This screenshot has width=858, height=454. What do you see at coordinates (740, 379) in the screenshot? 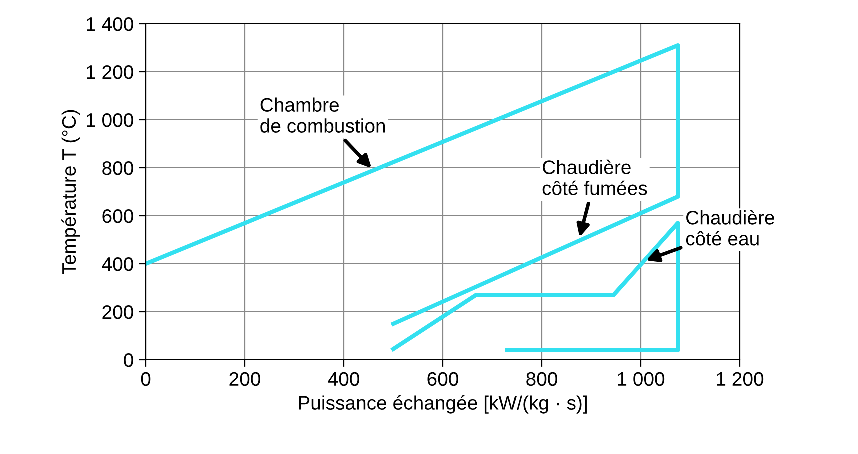
I see `x-tick-label: 1 200` at bounding box center [740, 379].